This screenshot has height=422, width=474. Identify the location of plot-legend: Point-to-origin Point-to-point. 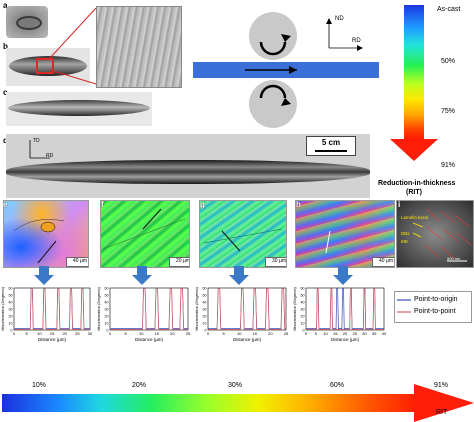
(433, 307).